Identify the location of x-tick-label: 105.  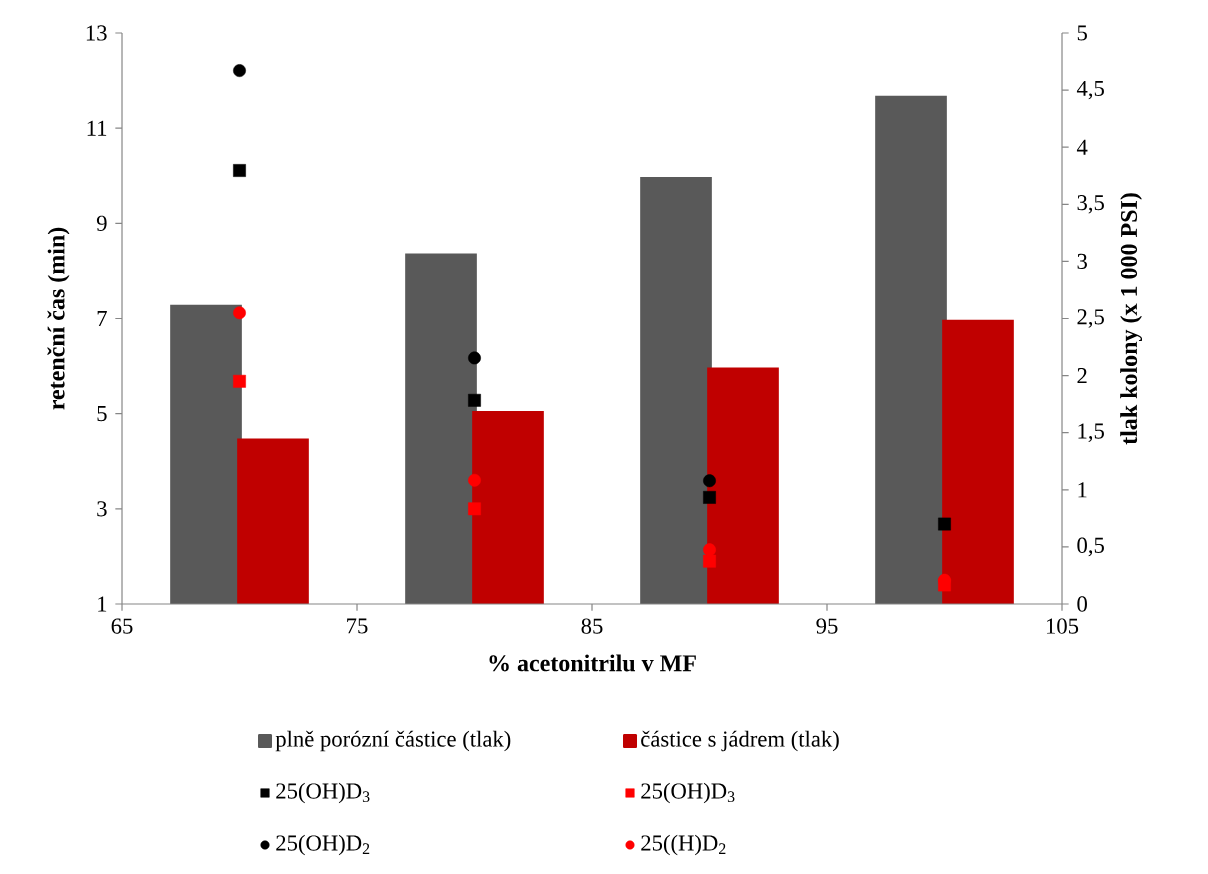
(1062, 626).